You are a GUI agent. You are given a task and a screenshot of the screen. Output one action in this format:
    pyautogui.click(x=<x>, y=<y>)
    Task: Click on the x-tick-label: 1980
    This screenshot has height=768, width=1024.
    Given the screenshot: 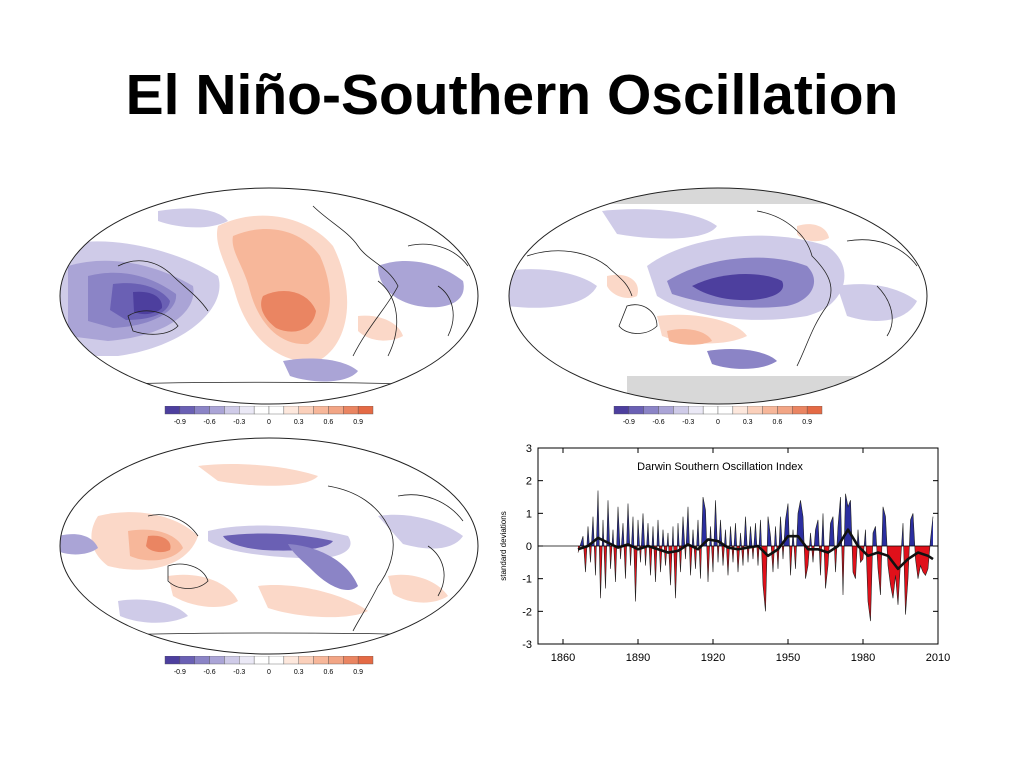 What is the action you would take?
    pyautogui.click(x=863, y=658)
    